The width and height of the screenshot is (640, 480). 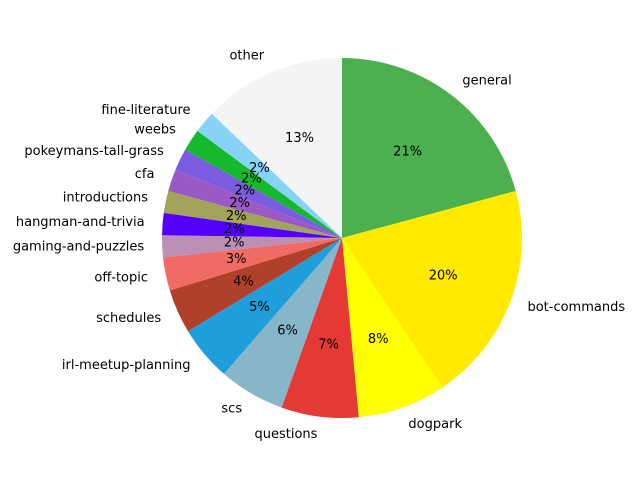 What do you see at coordinates (126, 365) in the screenshot?
I see `slice-label-irl-meetup-planning: irl-meetup-planning` at bounding box center [126, 365].